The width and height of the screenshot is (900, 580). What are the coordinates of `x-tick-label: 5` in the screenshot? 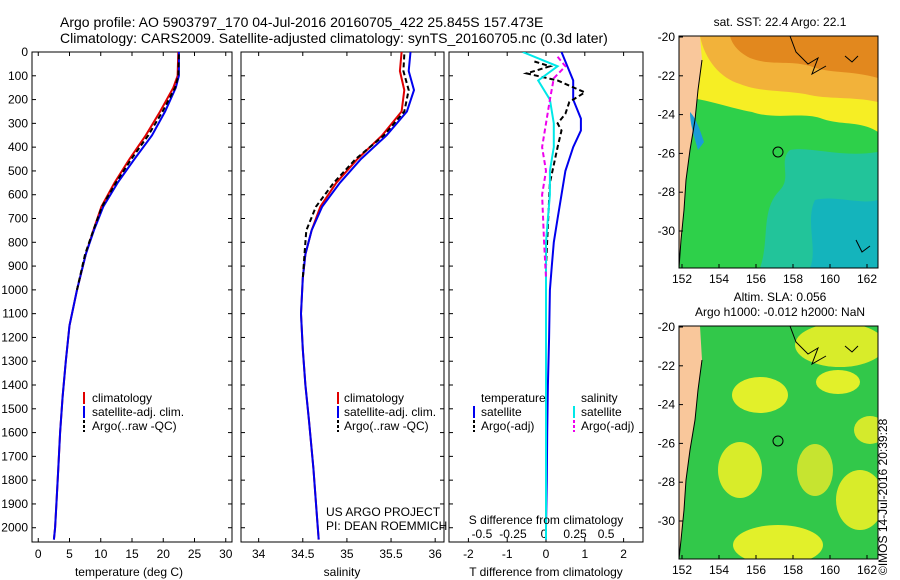 It's located at (69, 554).